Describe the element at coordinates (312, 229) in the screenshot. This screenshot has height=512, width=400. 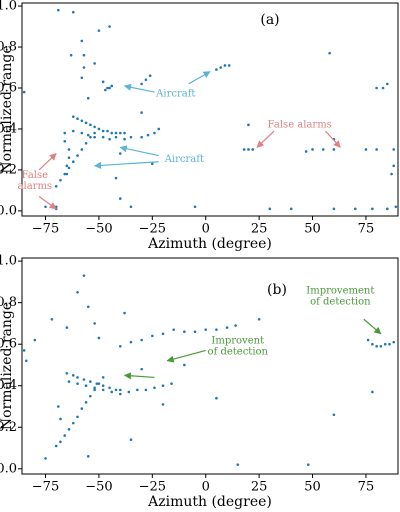
I see `x-tick-label: 50` at that location.